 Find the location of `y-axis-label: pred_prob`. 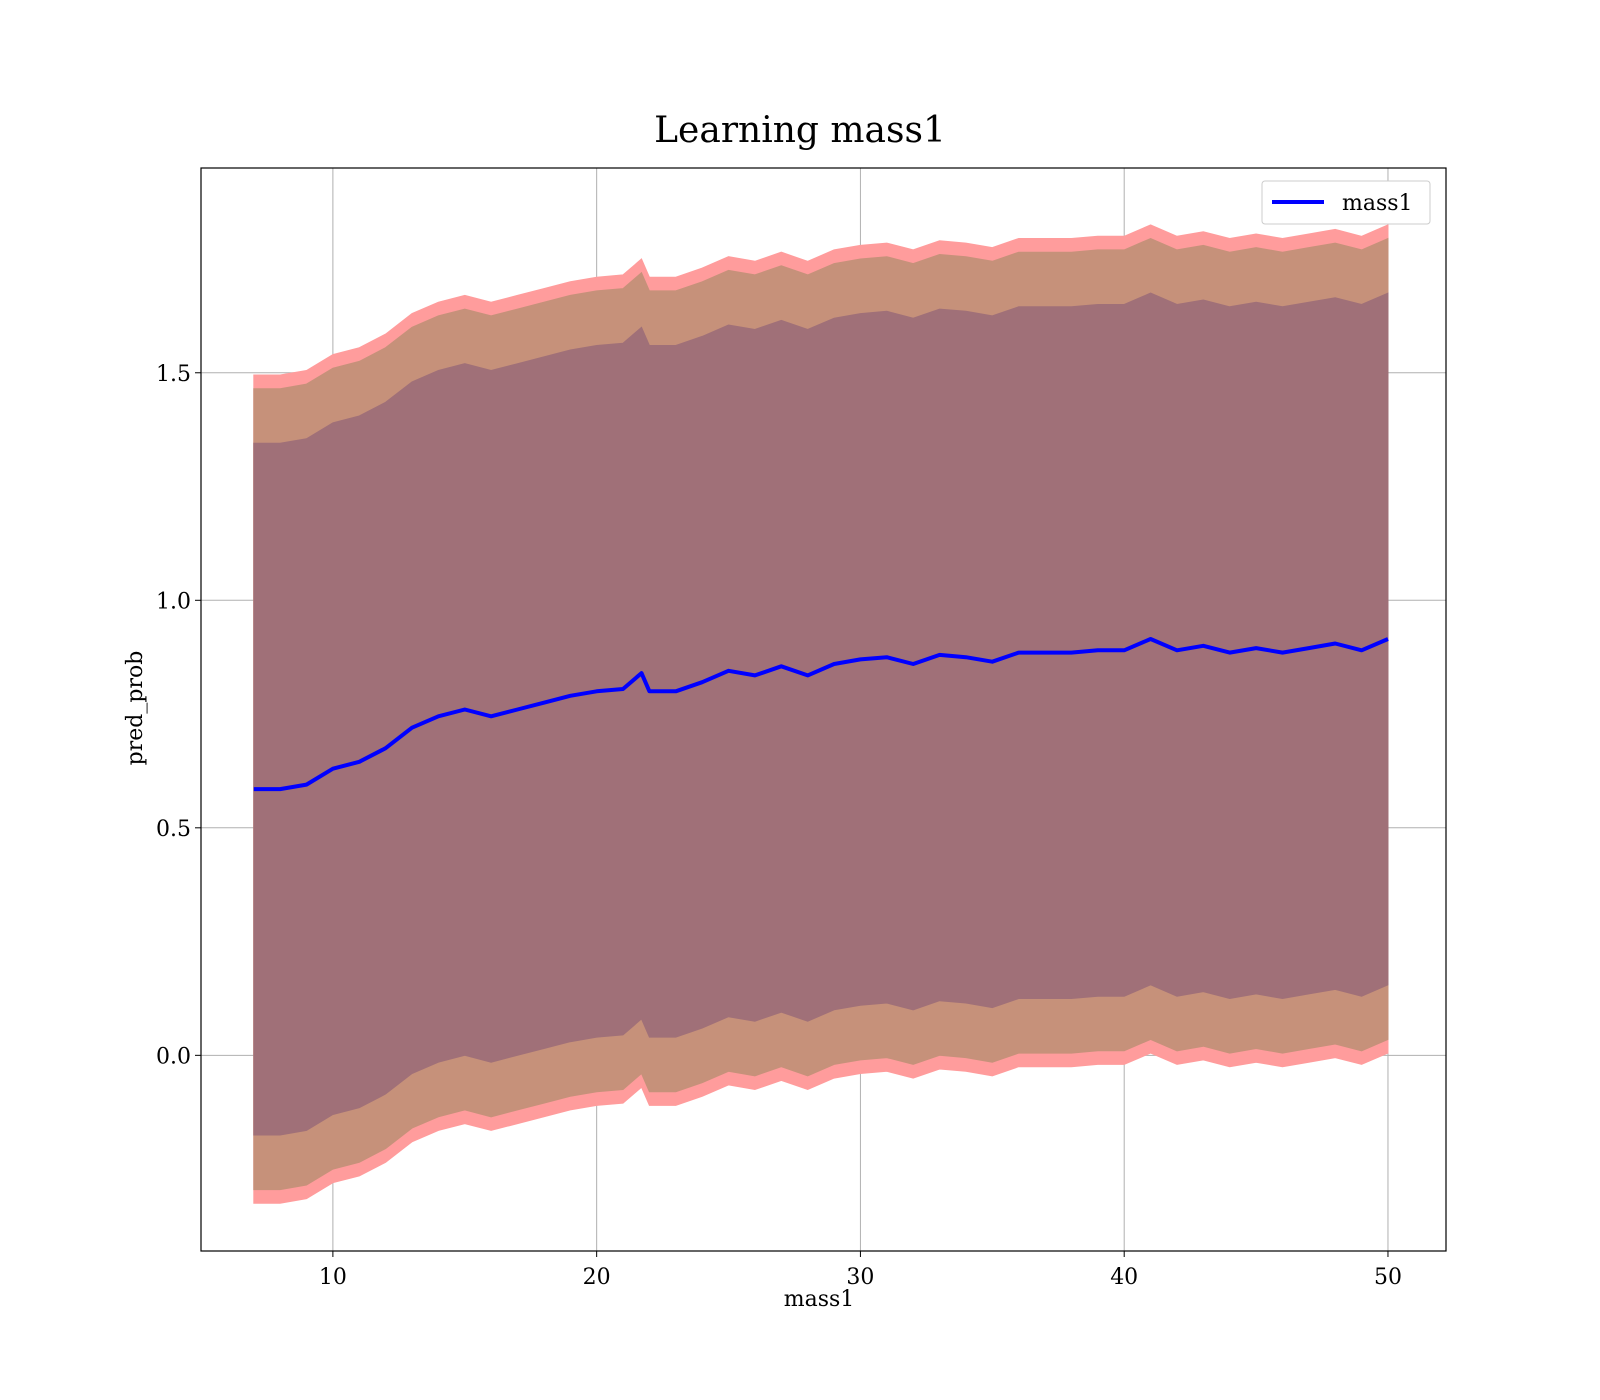

y-axis-label: pred_prob is located at coordinates (135, 708).